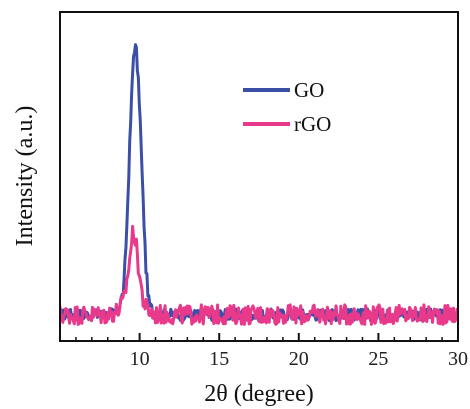  I want to click on x-tick-label: 25, so click(378, 359).